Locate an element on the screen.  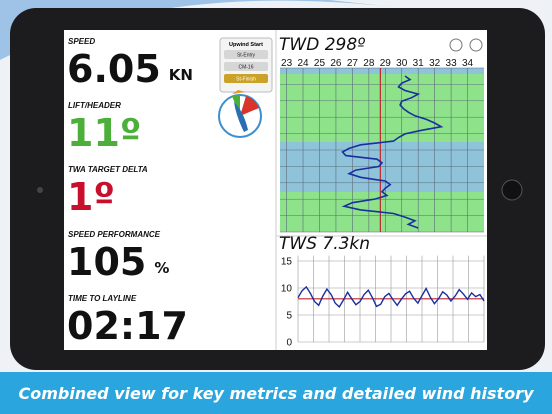
tws-chart: 0 5 10 15 is located at coordinates (383, 302).